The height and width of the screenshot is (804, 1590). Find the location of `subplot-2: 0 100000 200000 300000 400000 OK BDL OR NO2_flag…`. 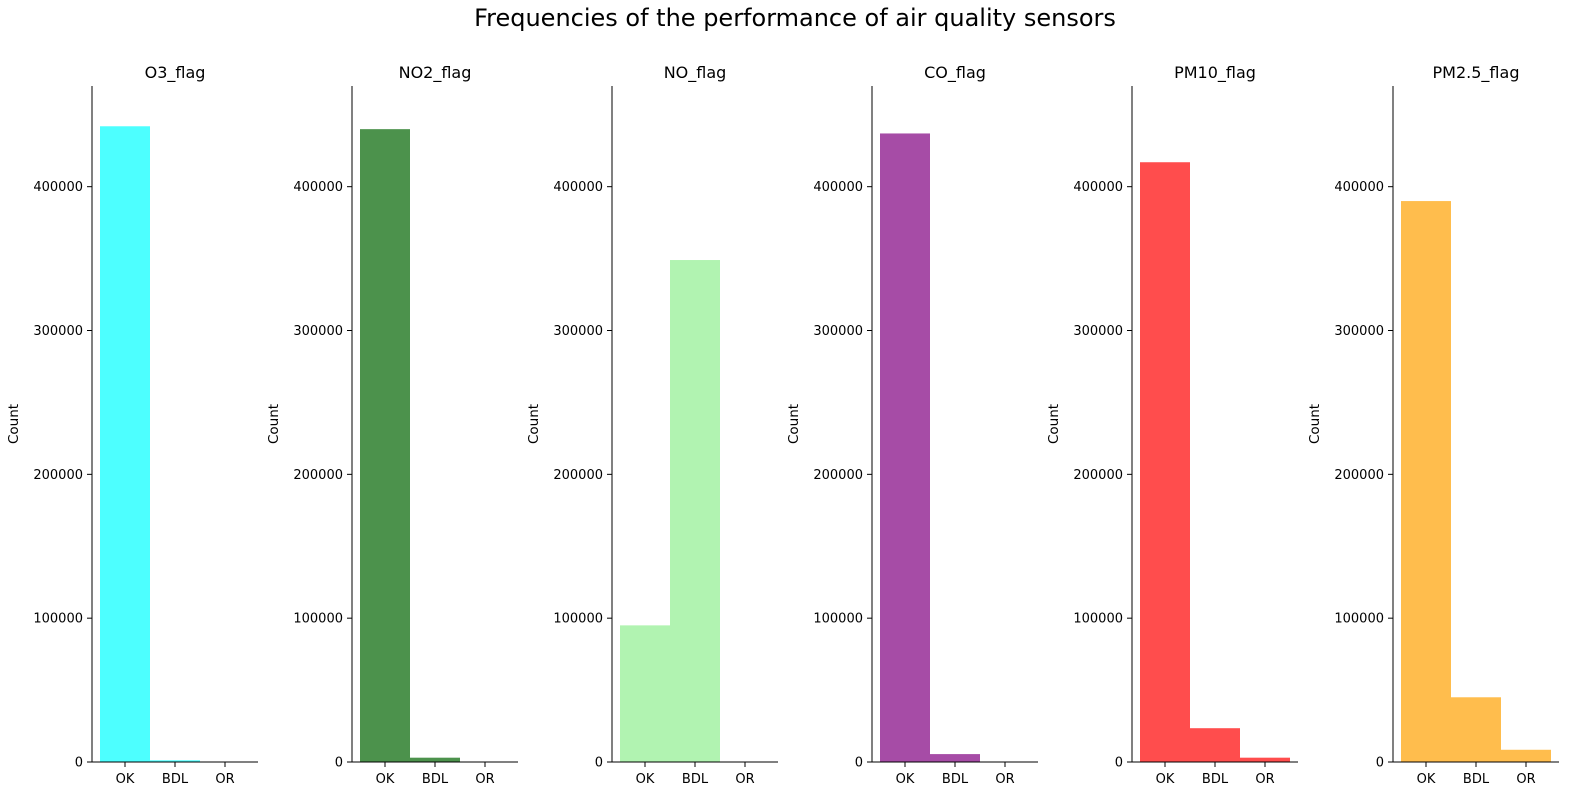

subplot-2: 0 100000 200000 300000 400000 OK BDL OR NO2_flag… is located at coordinates (392, 425).